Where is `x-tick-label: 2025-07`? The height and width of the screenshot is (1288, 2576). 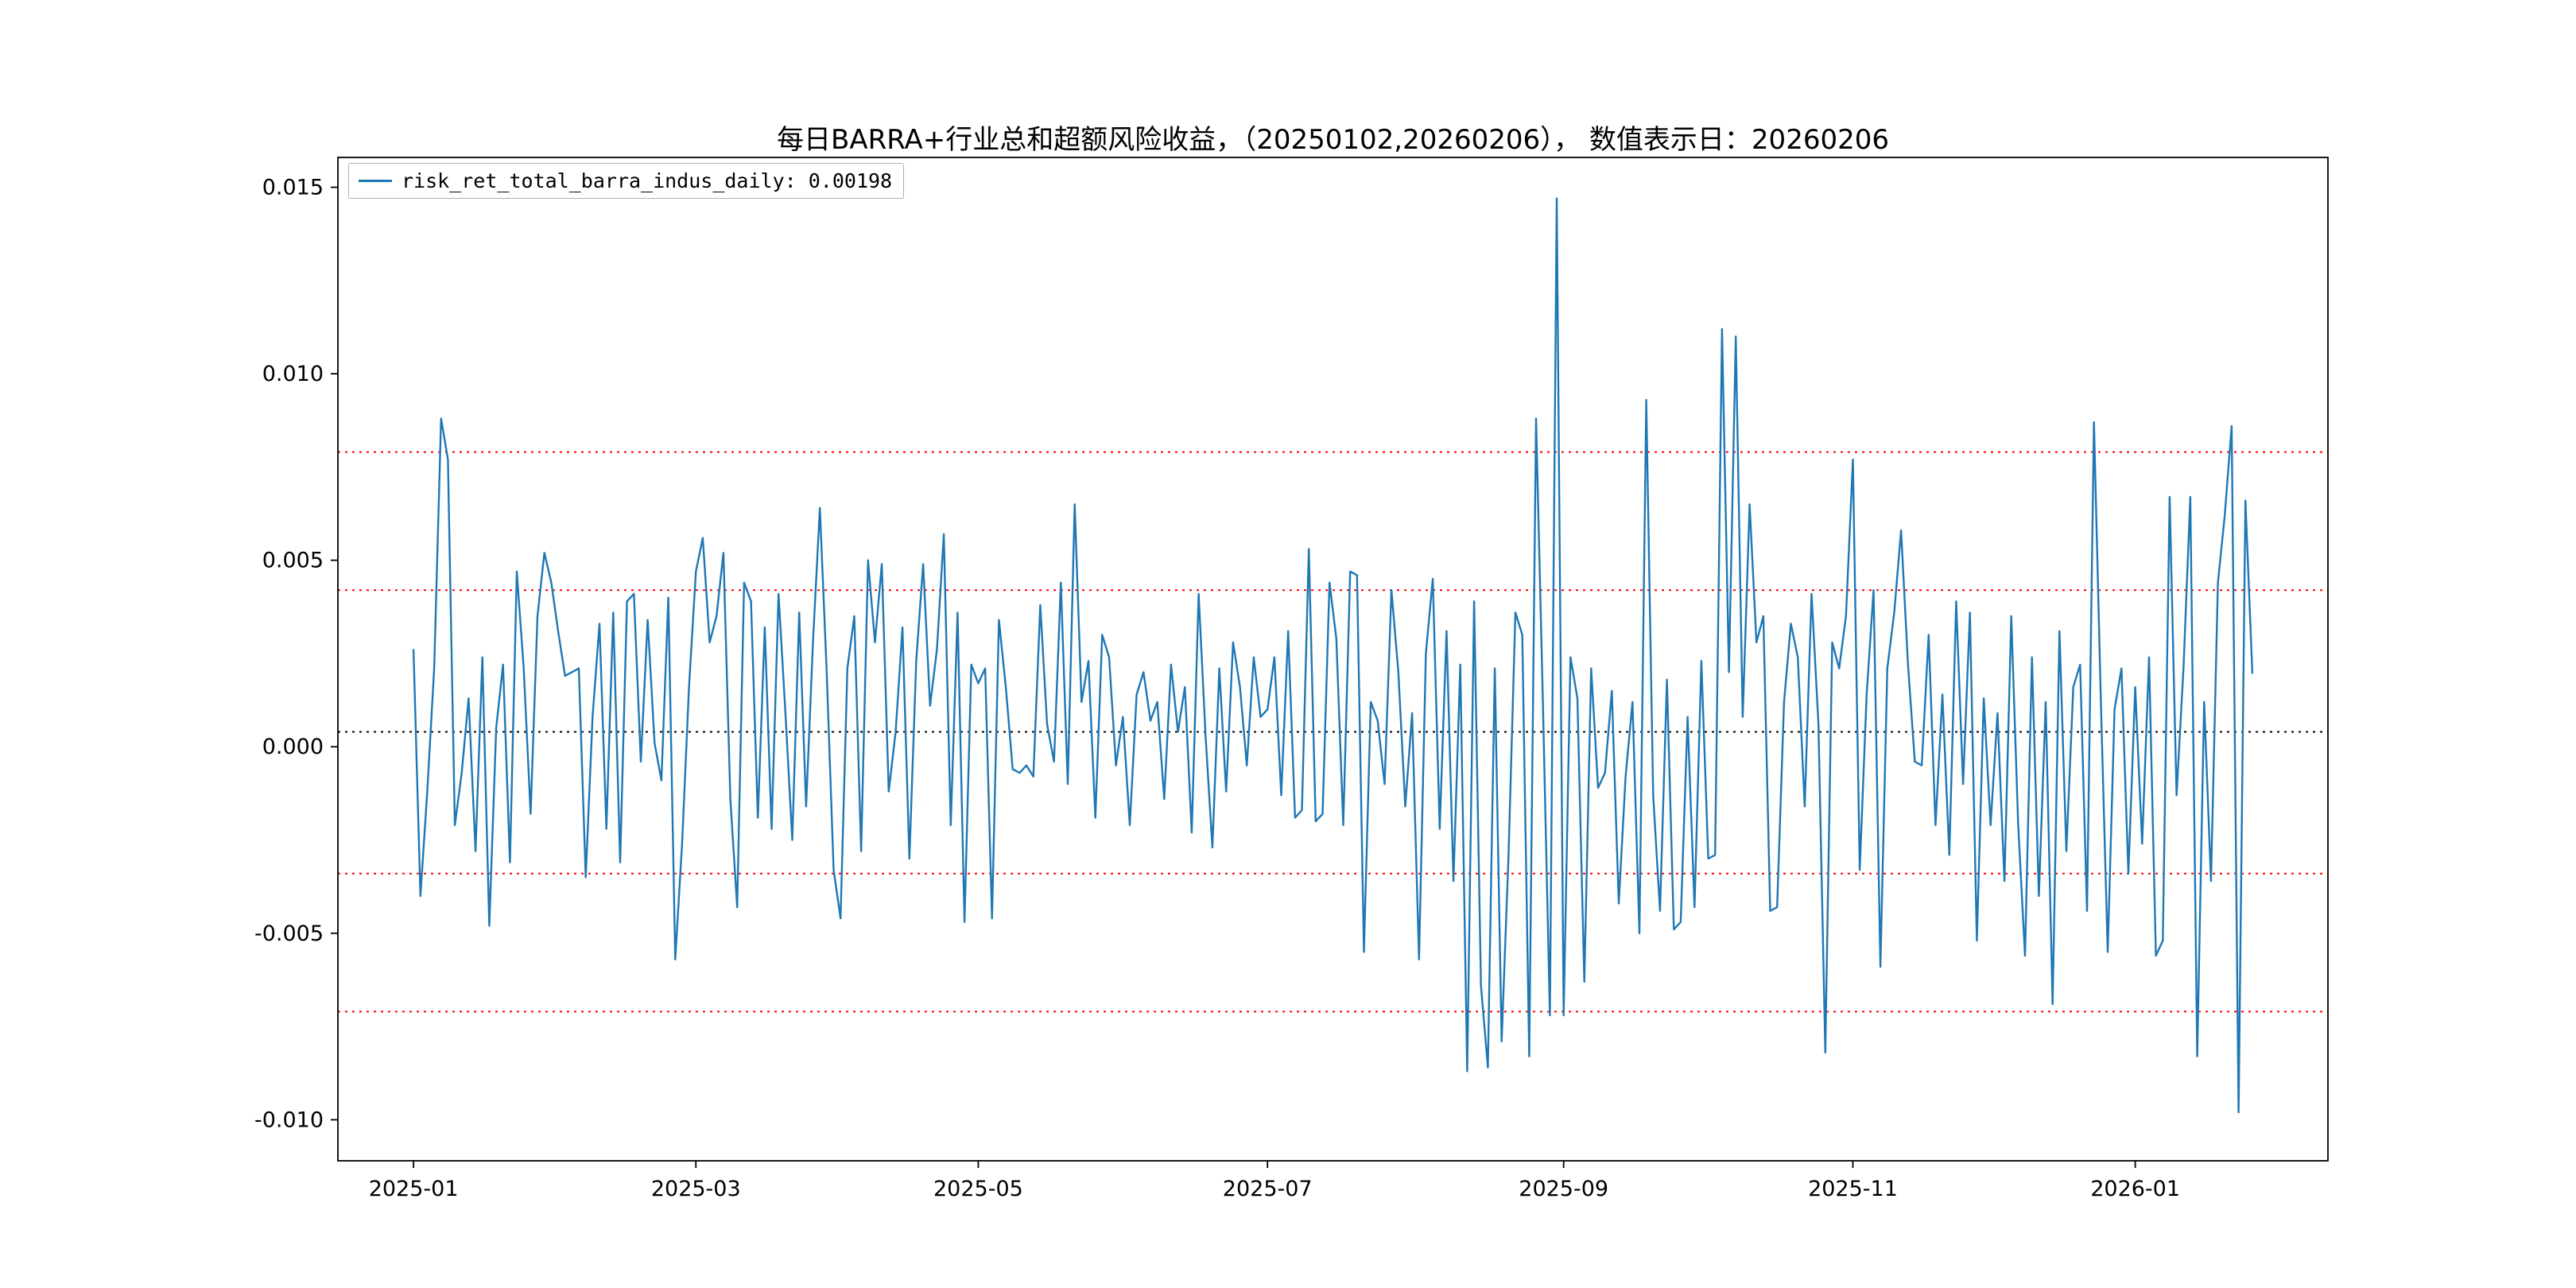 x-tick-label: 2025-07 is located at coordinates (1268, 1189).